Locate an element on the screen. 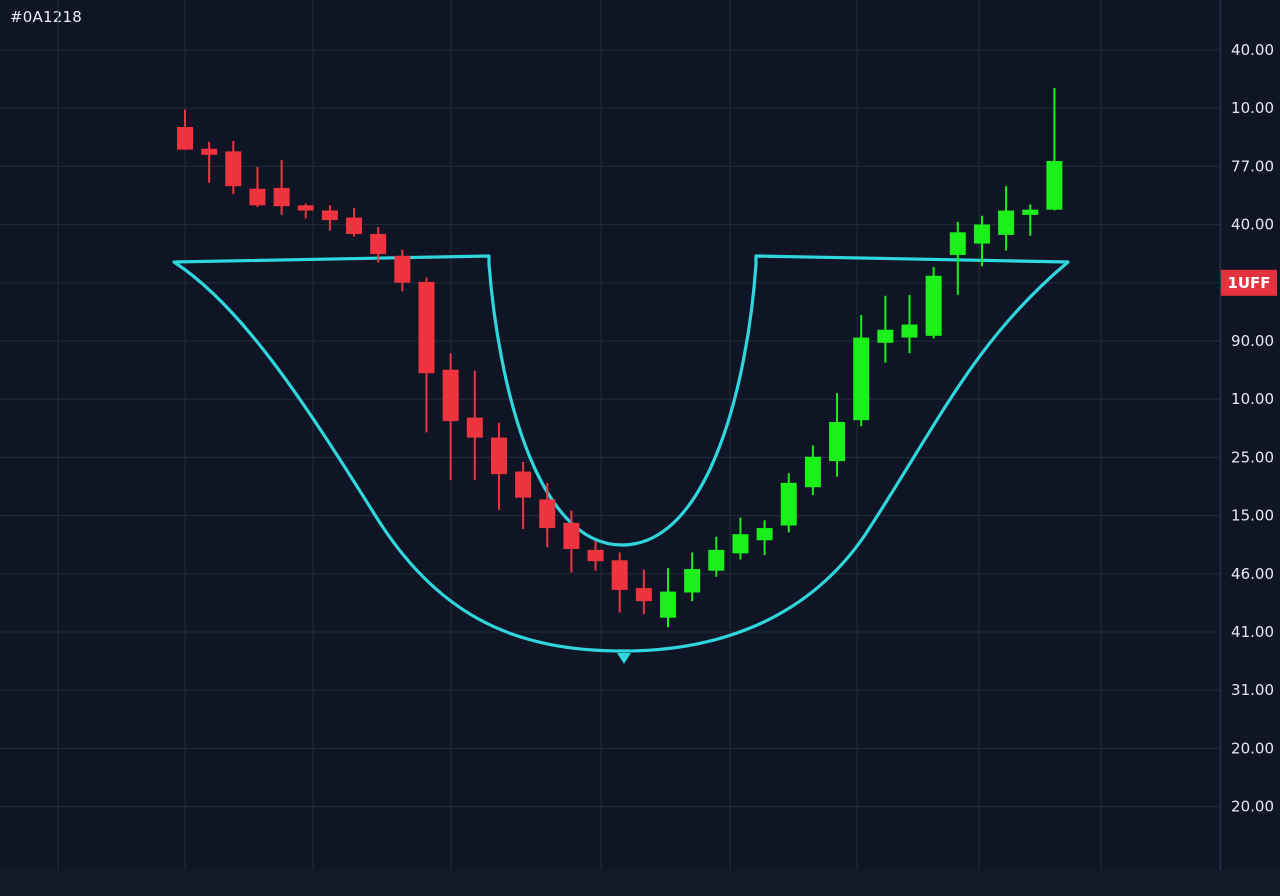 The image size is (1280, 896). y-tick-label: 15.00 is located at coordinates (1252, 516).